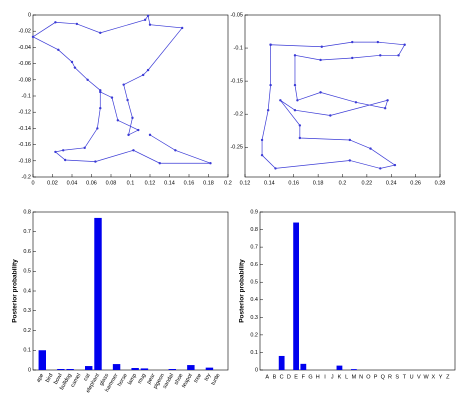  I want to click on x-tick-label: V, so click(419, 377).